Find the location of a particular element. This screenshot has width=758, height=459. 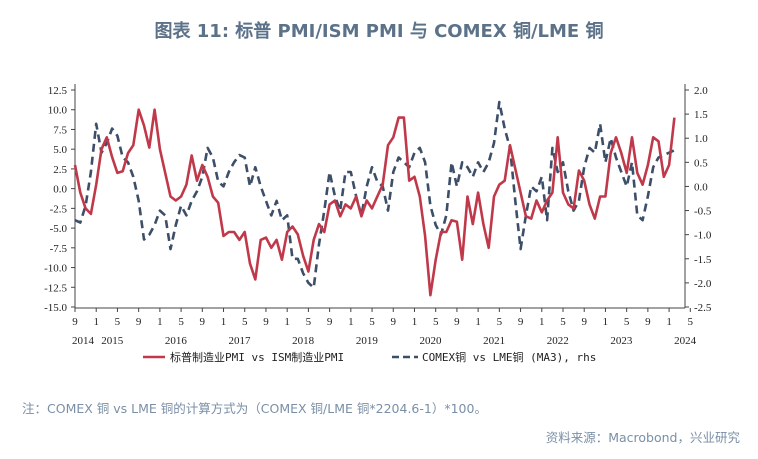

left-y-tick-label: -5.0 is located at coordinates (59, 229).